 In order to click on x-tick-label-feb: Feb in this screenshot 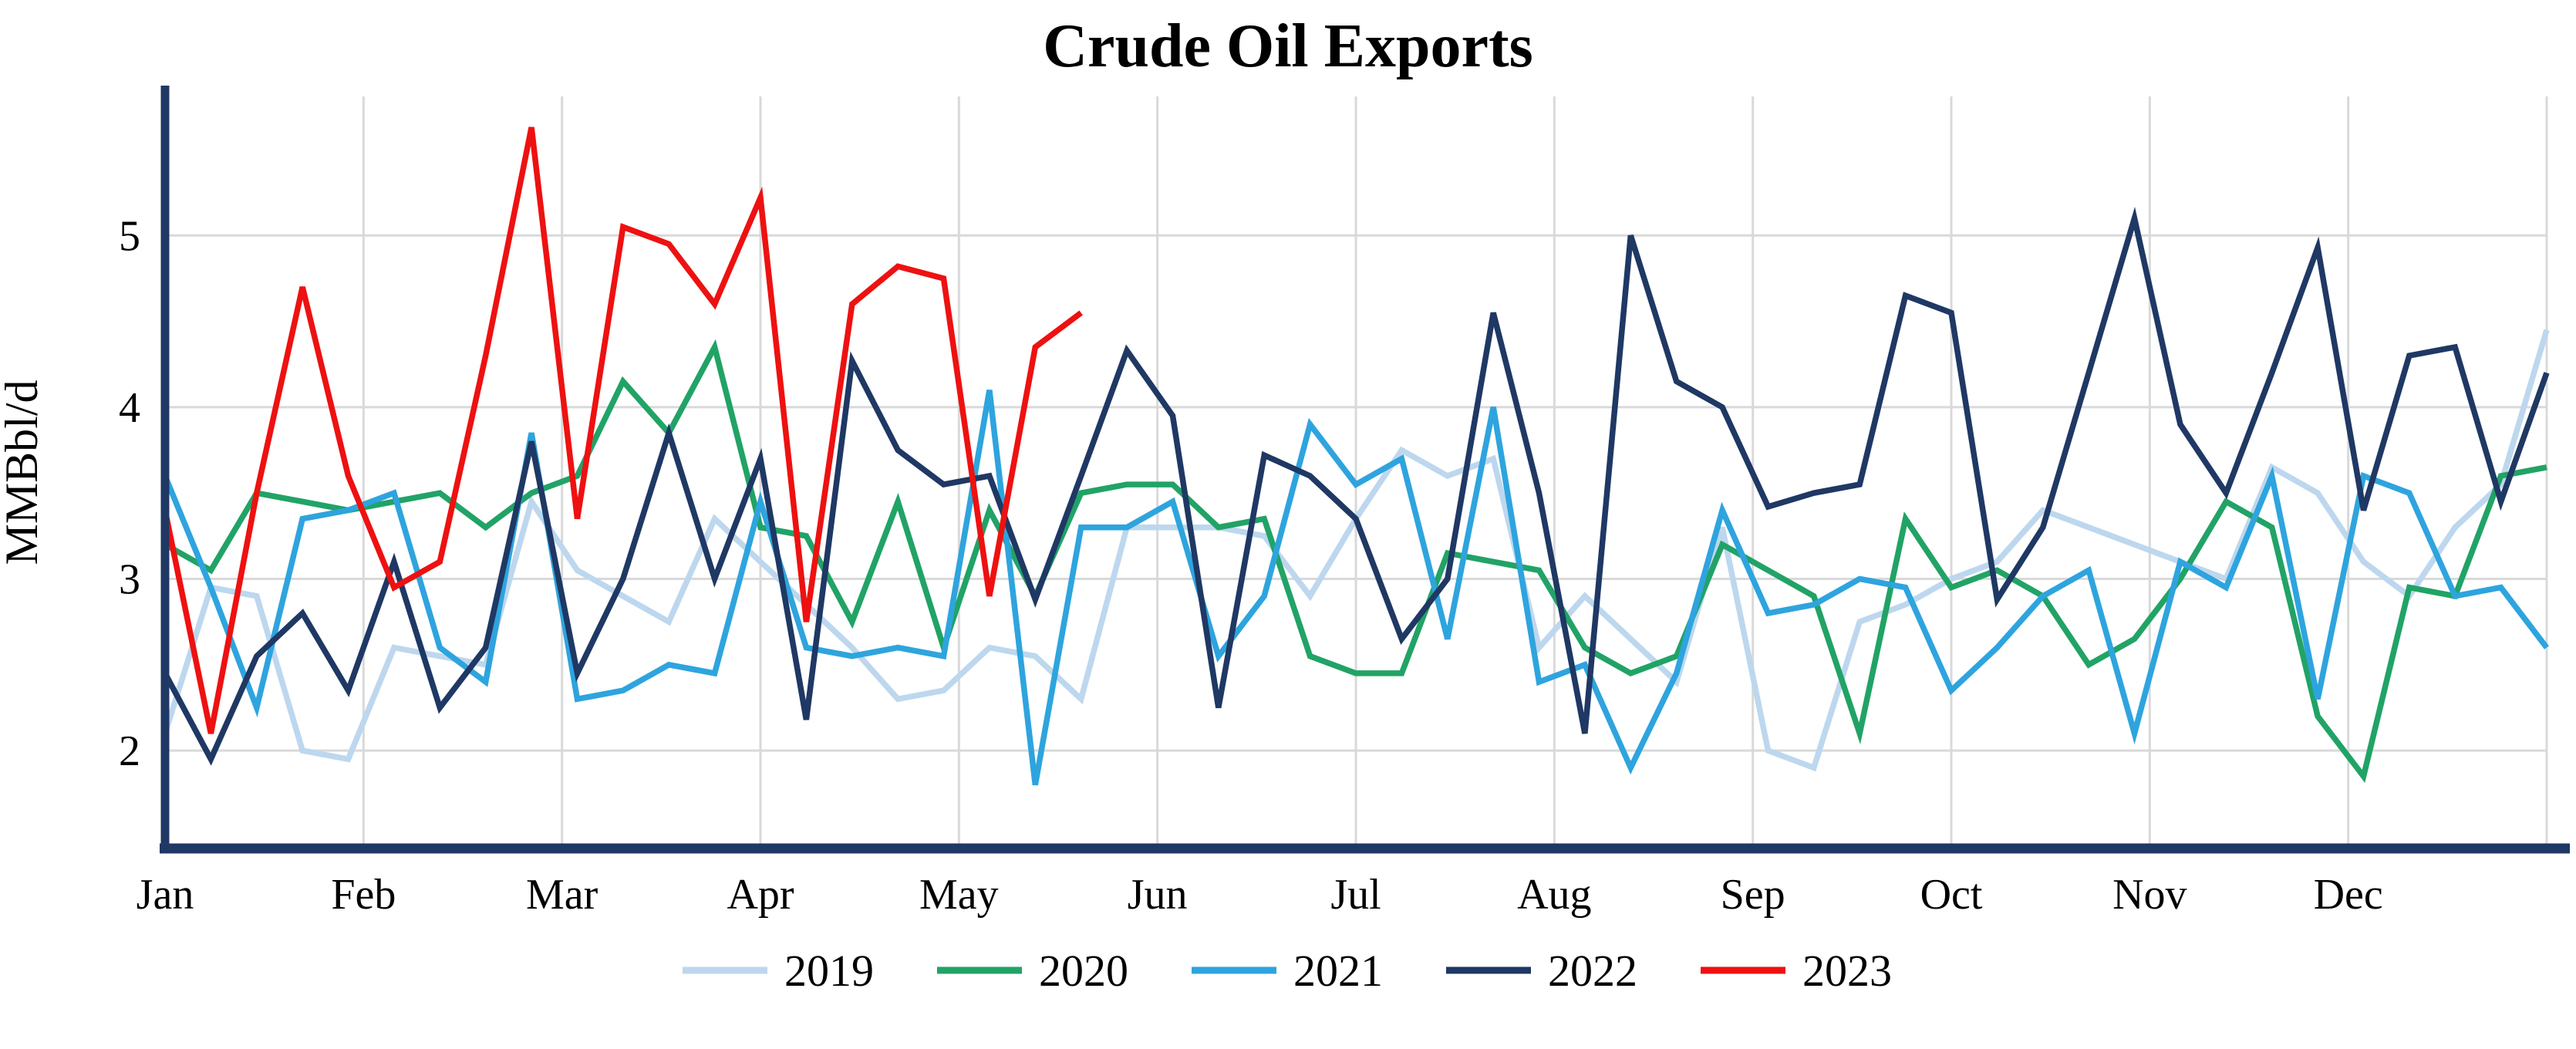, I will do `click(363, 895)`.